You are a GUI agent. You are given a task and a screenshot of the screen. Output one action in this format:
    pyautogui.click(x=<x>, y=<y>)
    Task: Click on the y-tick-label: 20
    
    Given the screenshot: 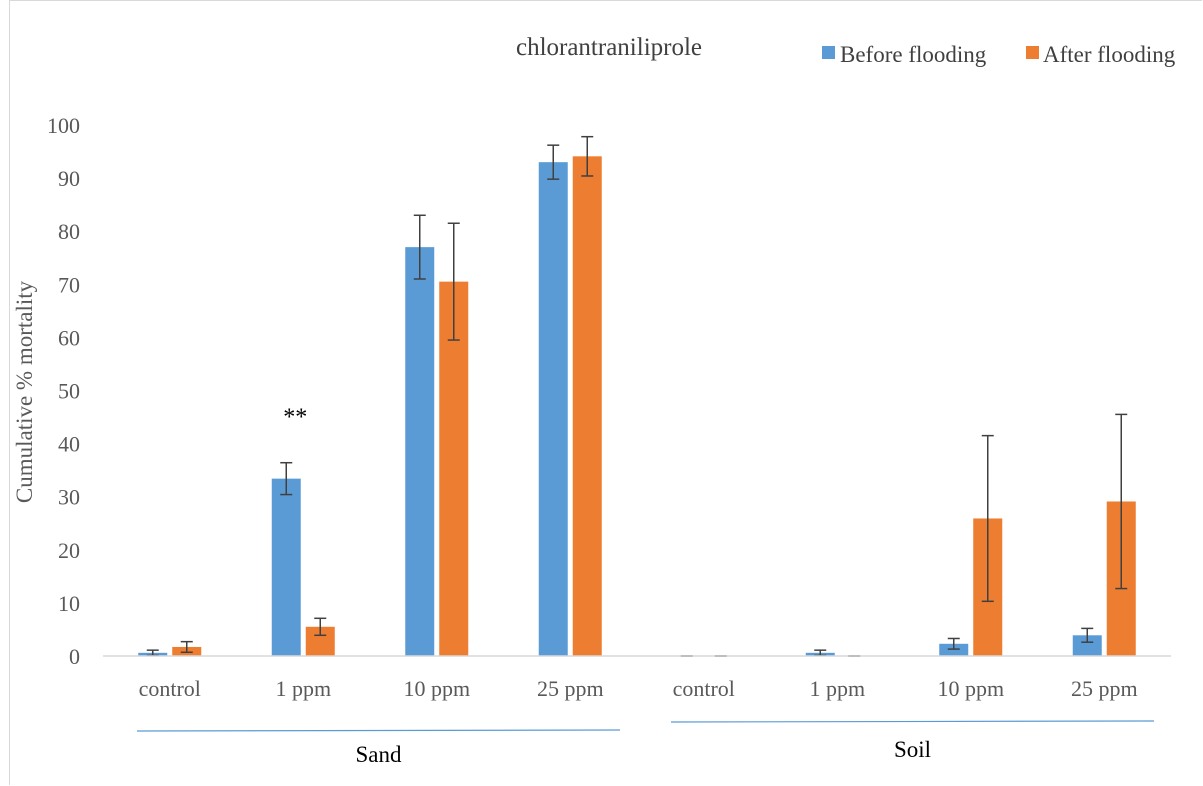 What is the action you would take?
    pyautogui.click(x=69, y=550)
    